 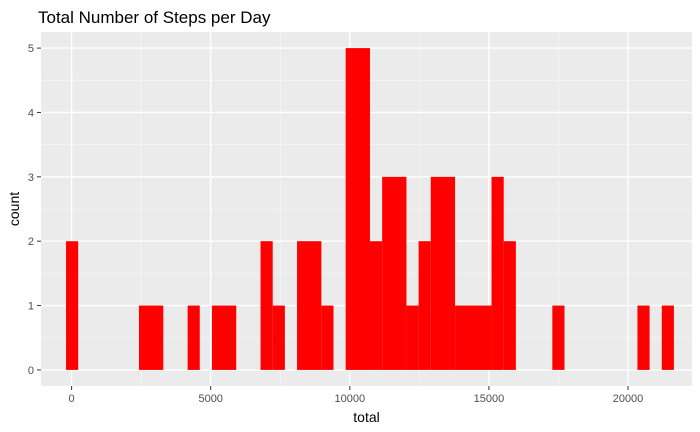 I want to click on x-axis: 0 5000 10000 15000 20000, so click(x=356, y=395).